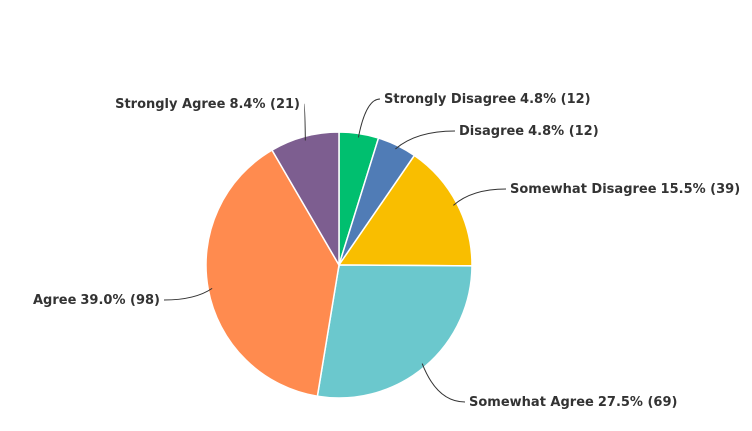  What do you see at coordinates (531, 402) in the screenshot?
I see `slice-category: Somewhat Agree` at bounding box center [531, 402].